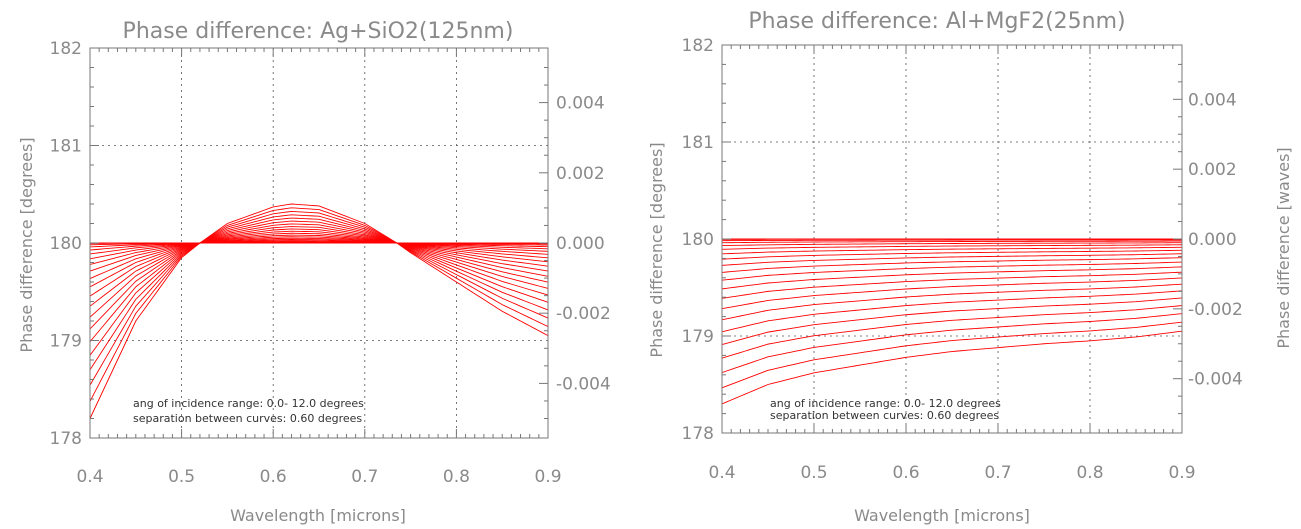  I want to click on chart-title: Phase difference: Al+MgF2(25nm), so click(936, 21).